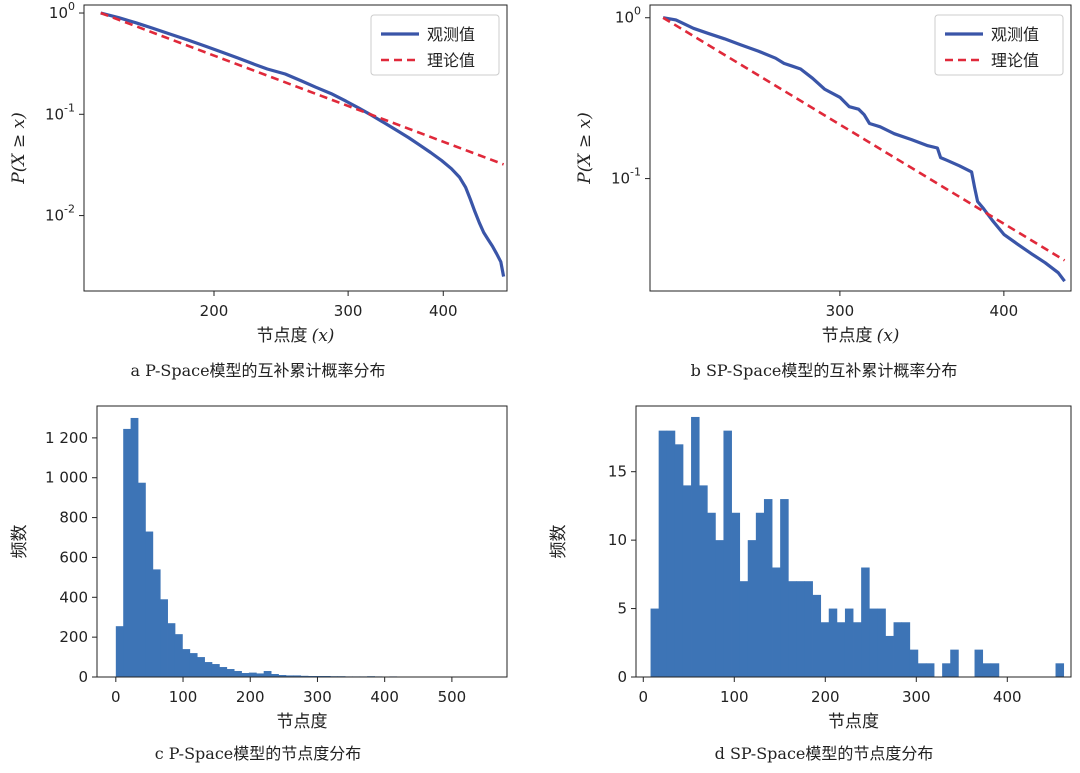  I want to click on y-tick-label: 10, so click(617, 540).